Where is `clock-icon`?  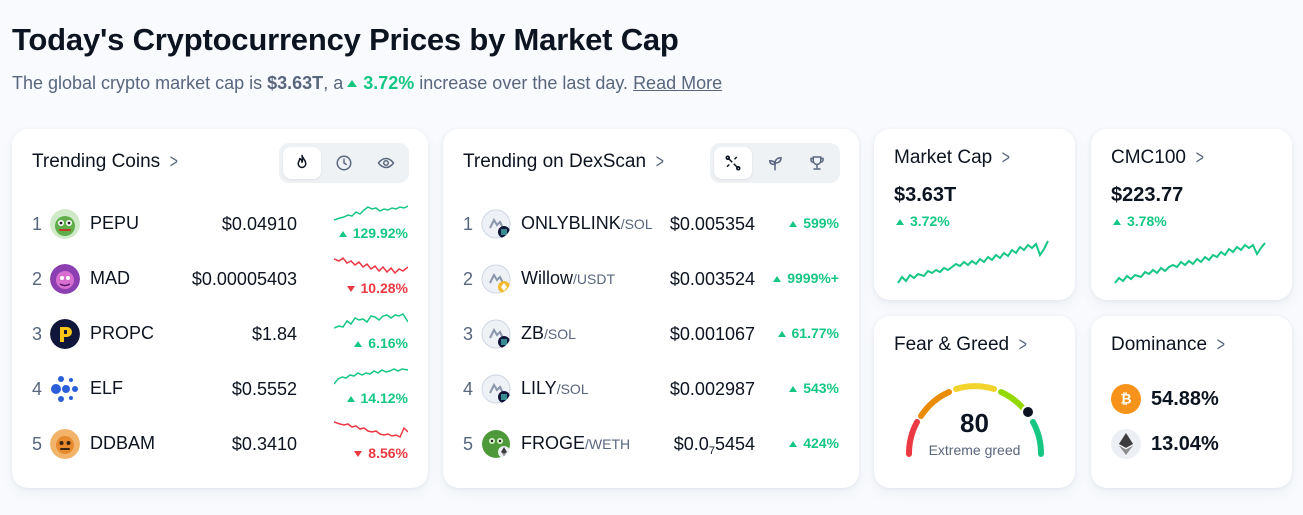 clock-icon is located at coordinates (344, 163).